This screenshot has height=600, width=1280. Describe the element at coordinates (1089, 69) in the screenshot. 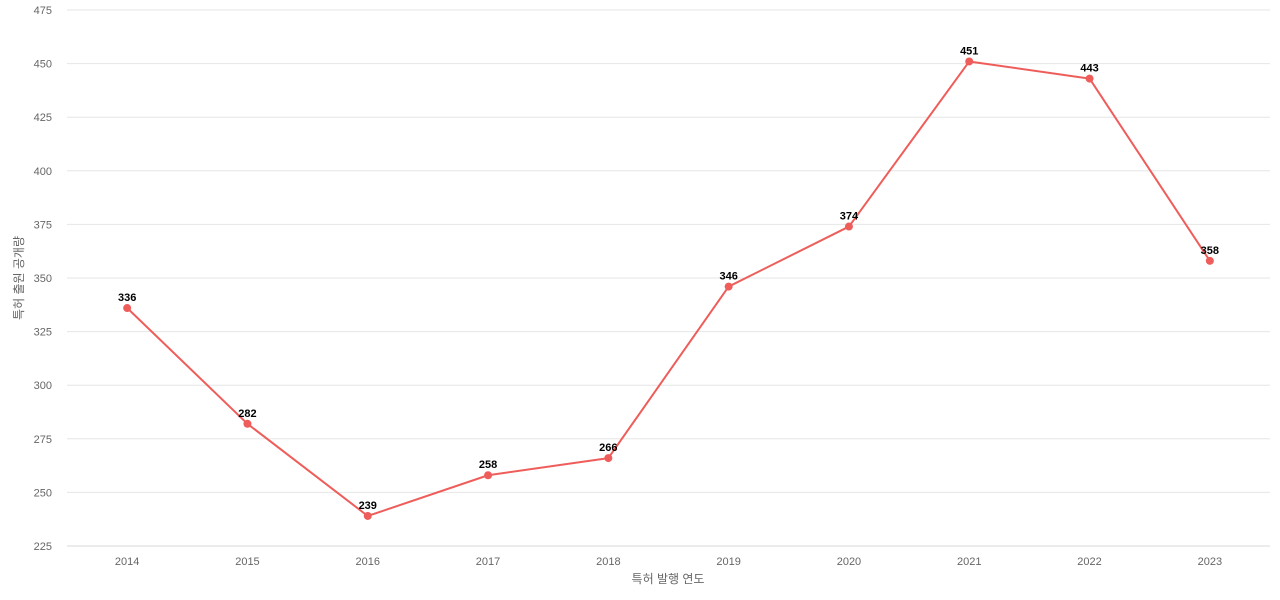

I see `data-label: 443` at that location.